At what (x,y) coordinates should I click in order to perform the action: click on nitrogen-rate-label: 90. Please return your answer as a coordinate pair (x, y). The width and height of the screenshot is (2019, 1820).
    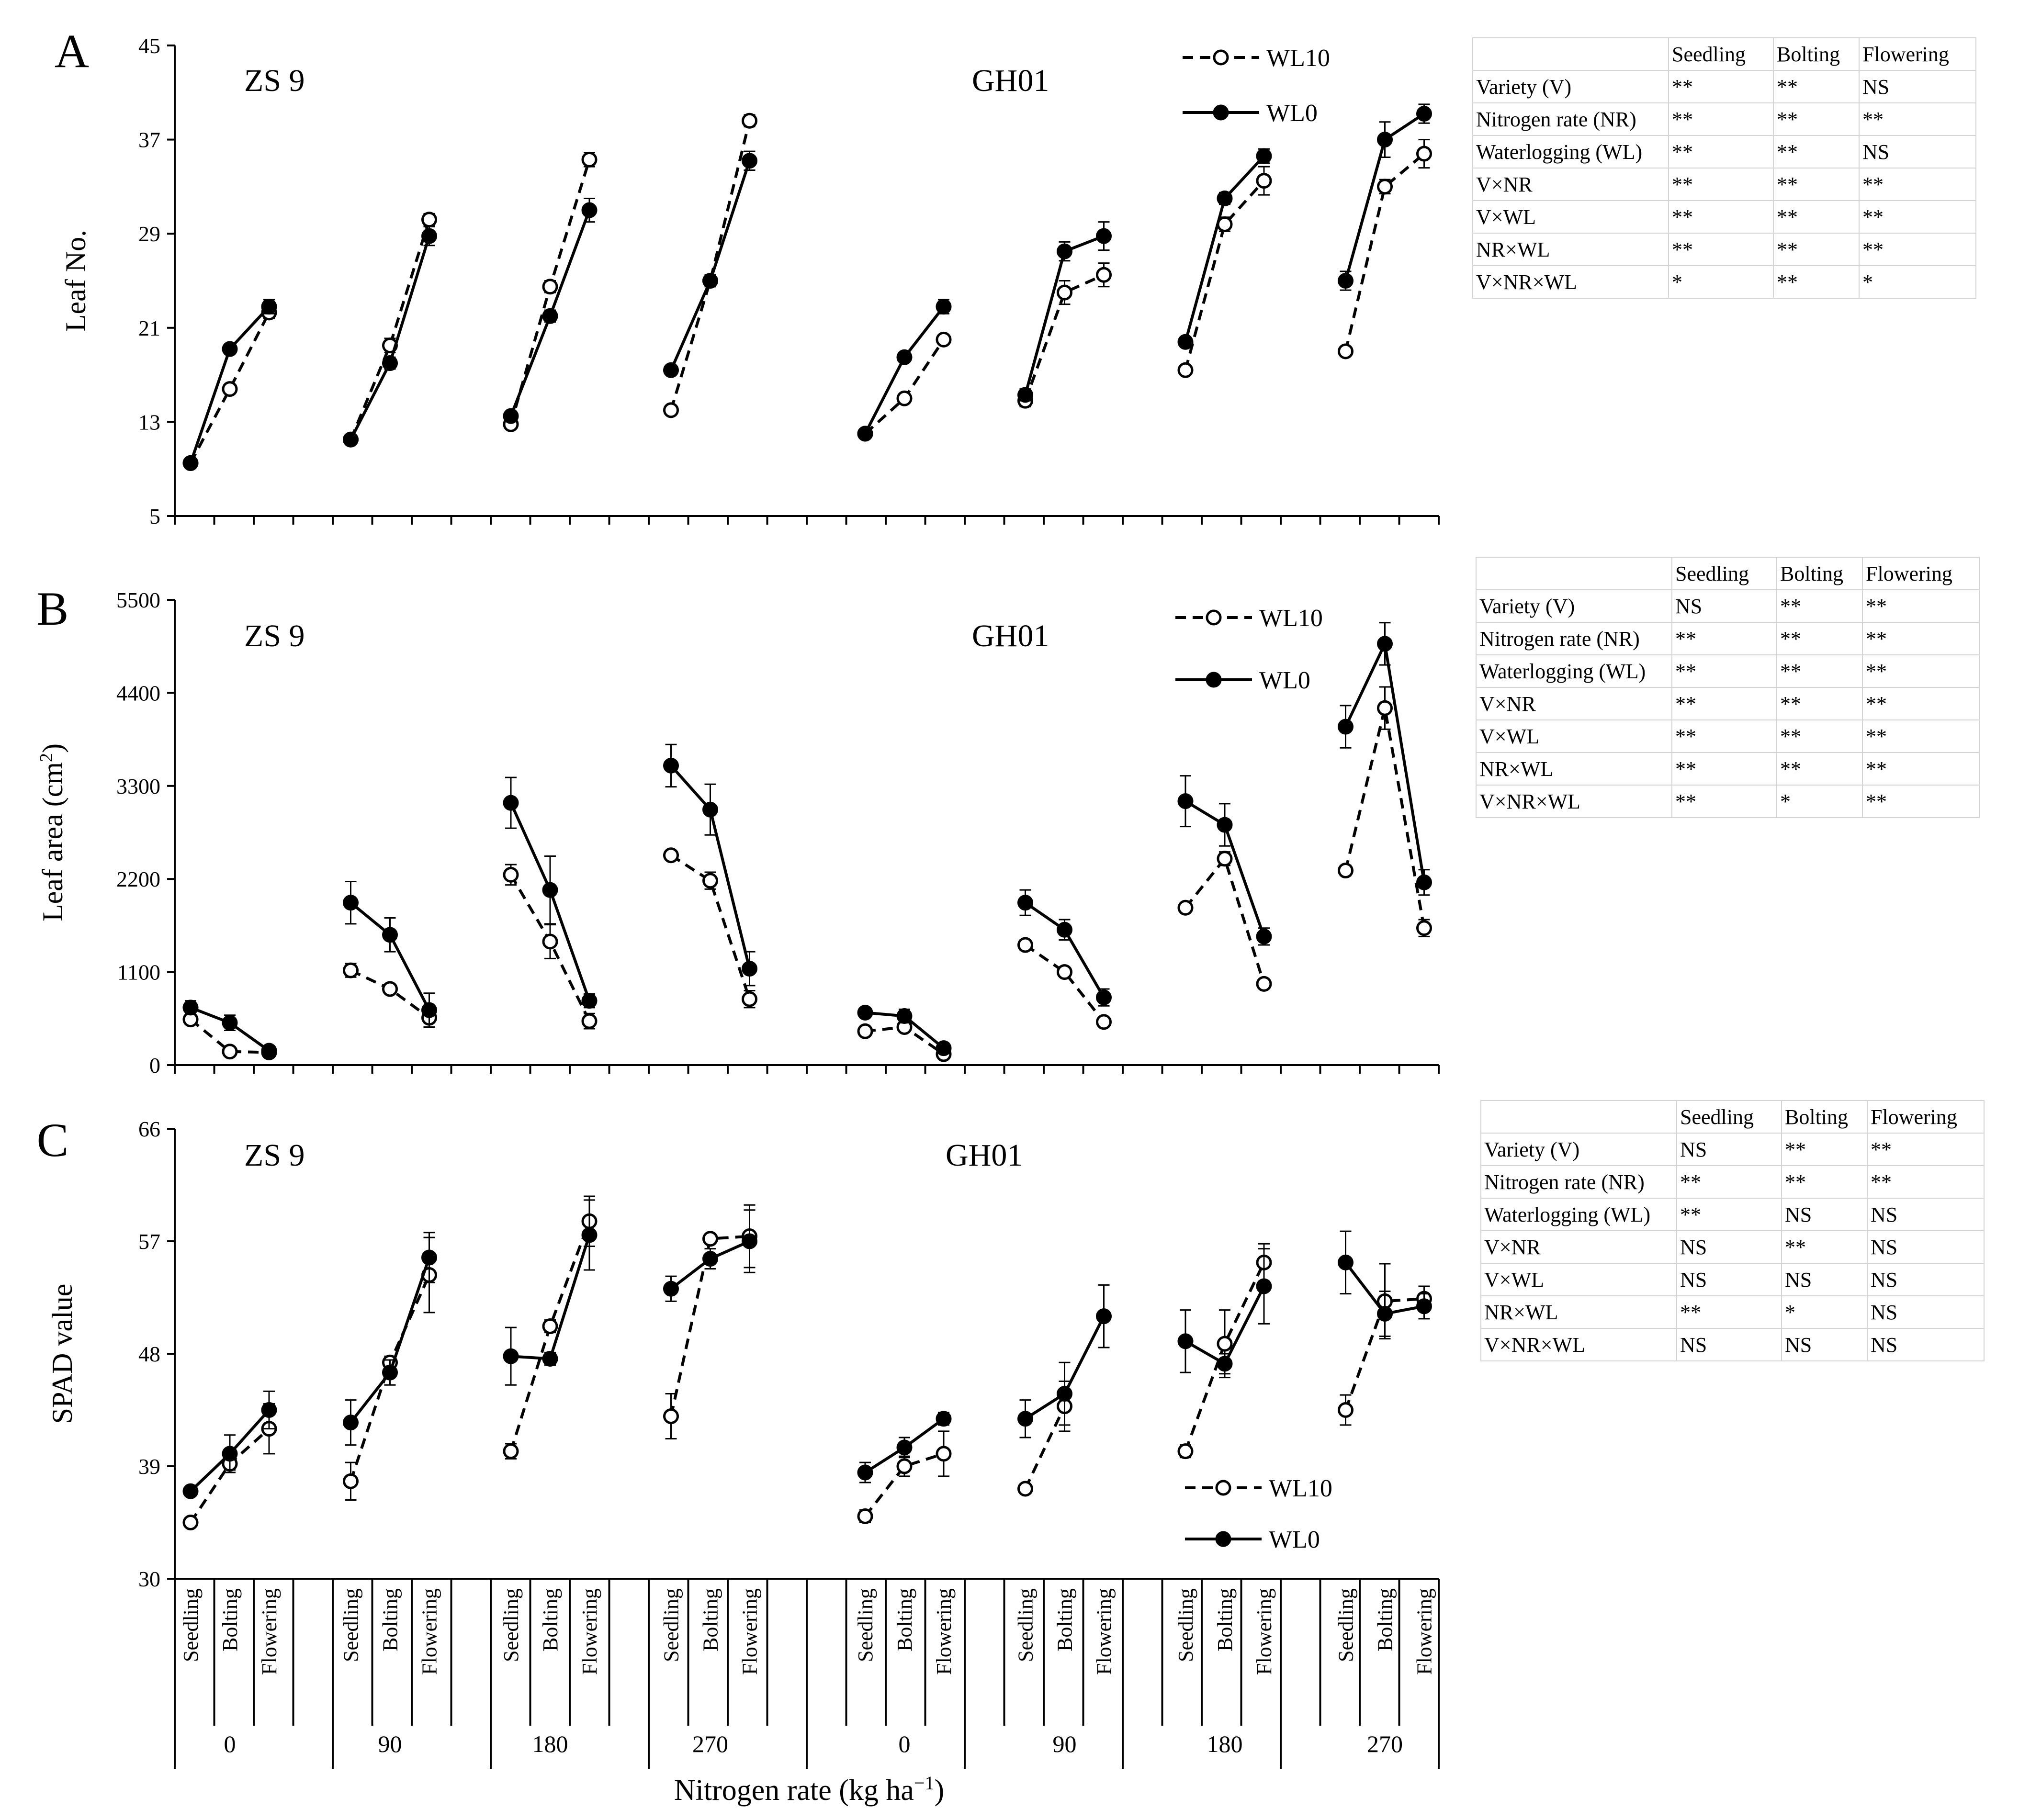
    Looking at the image, I should click on (1065, 1744).